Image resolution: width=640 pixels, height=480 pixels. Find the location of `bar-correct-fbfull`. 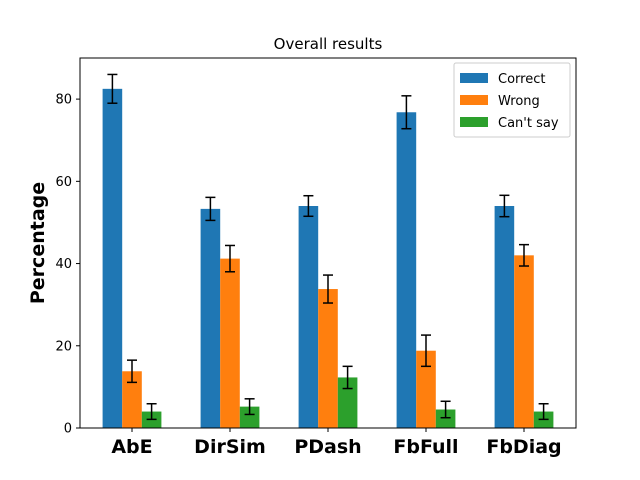

bar-correct-fbfull is located at coordinates (406, 270).